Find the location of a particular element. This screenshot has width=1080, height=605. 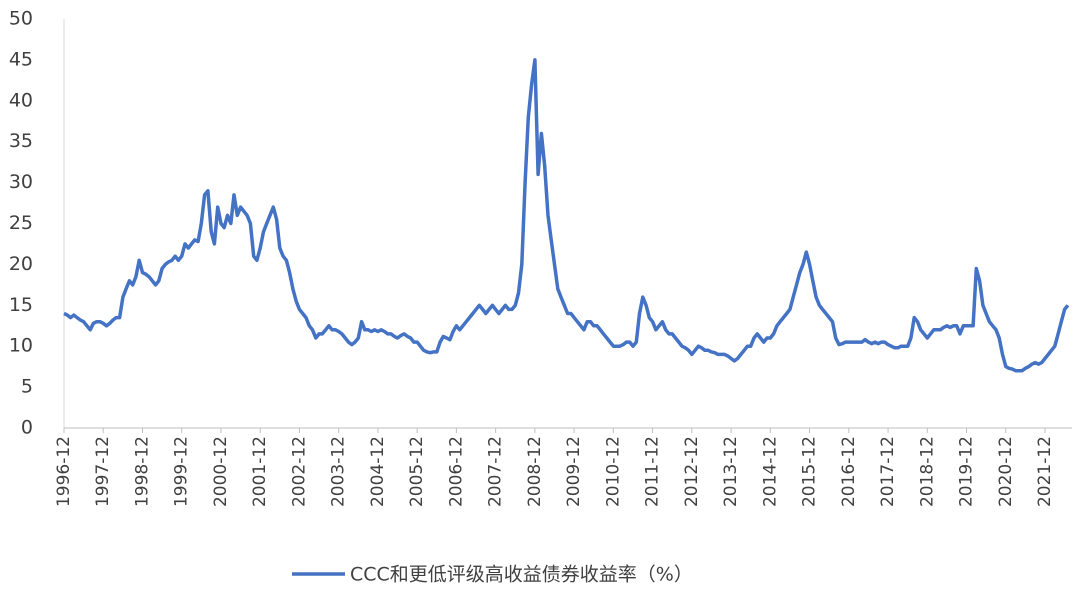

x-tick-label: 2015-12 is located at coordinates (810, 471).